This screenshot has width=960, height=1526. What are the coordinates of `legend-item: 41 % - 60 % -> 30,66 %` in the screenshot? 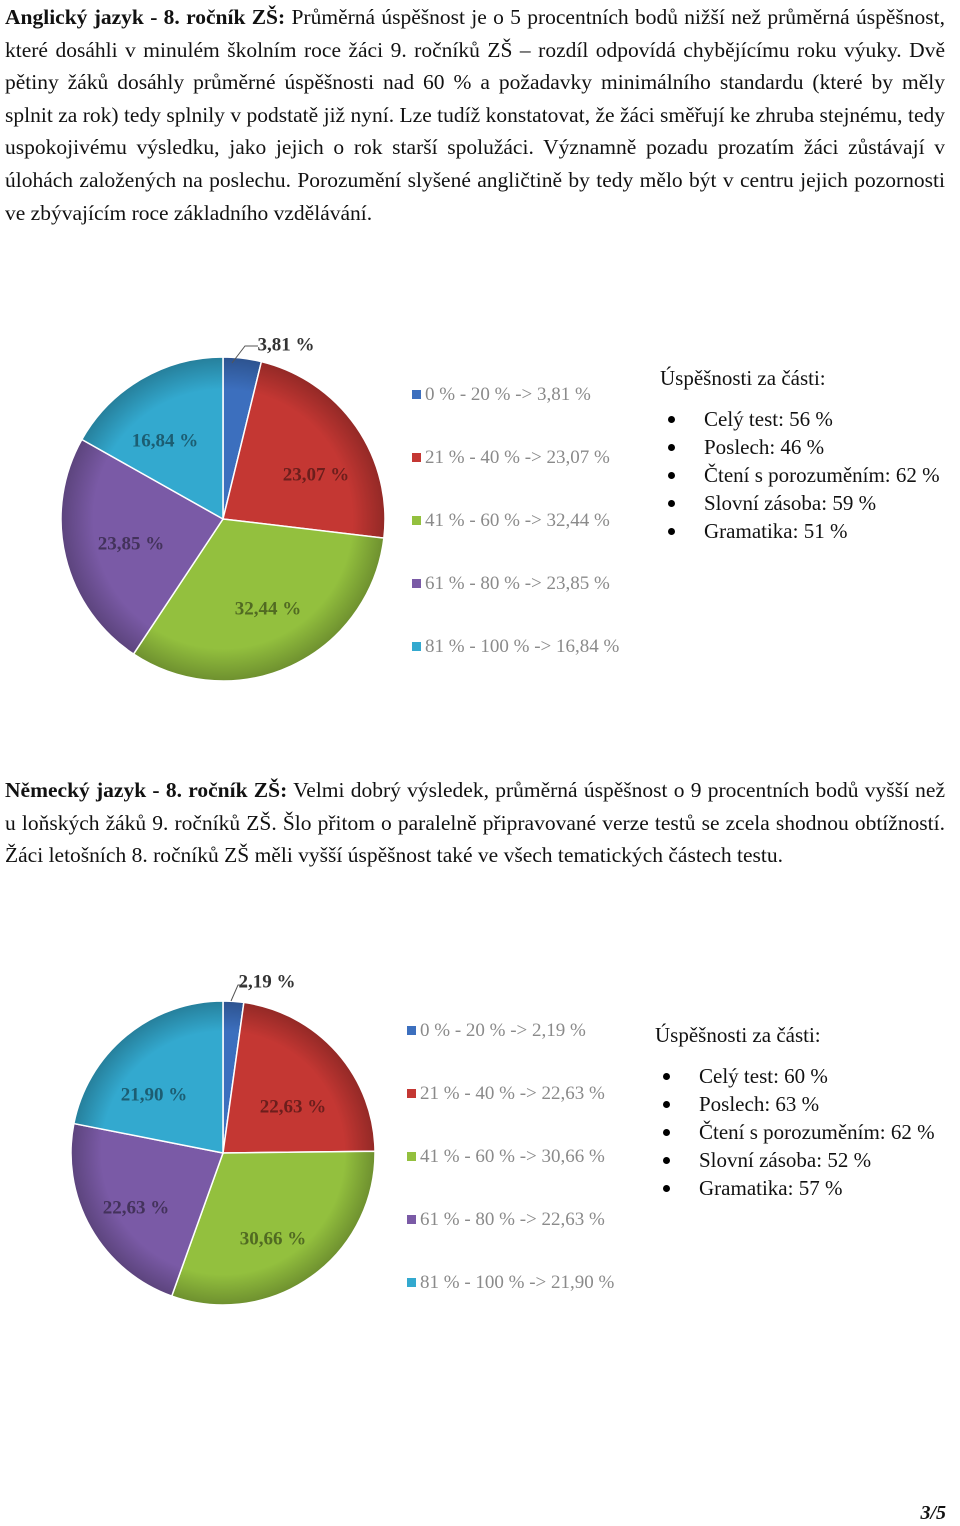 It's located at (506, 1157).